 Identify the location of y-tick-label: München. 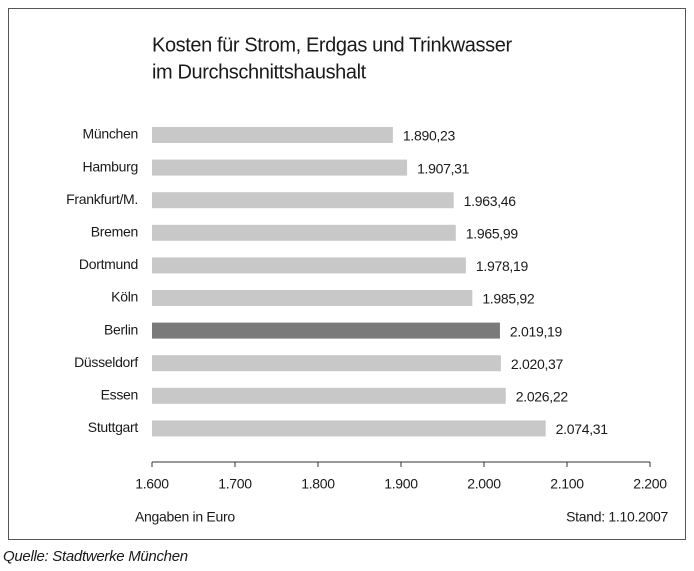
(111, 134).